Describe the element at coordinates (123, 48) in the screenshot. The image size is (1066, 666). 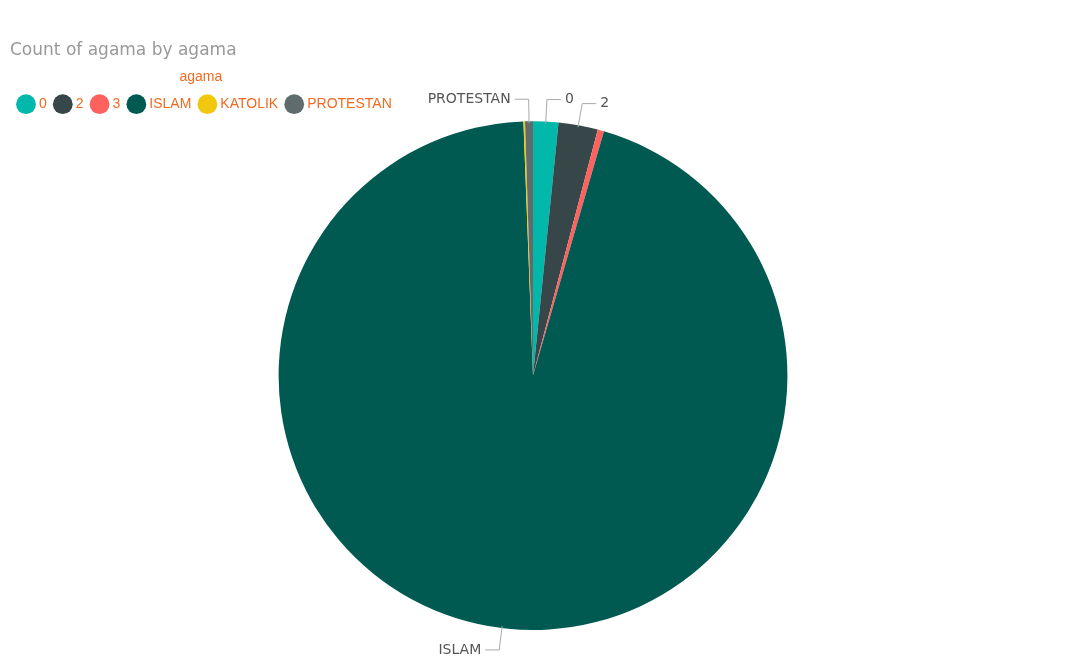
I see `chart-title: Count of agama by agama` at that location.